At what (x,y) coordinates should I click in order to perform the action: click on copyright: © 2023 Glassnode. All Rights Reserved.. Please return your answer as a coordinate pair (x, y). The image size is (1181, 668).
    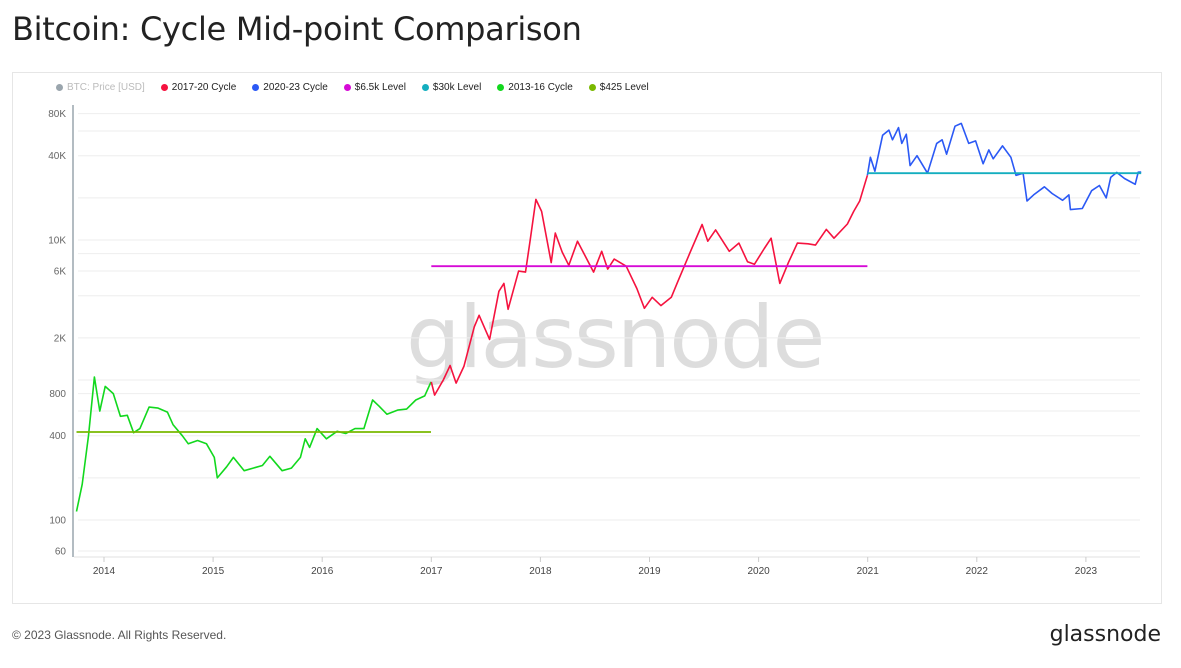
    Looking at the image, I should click on (119, 635).